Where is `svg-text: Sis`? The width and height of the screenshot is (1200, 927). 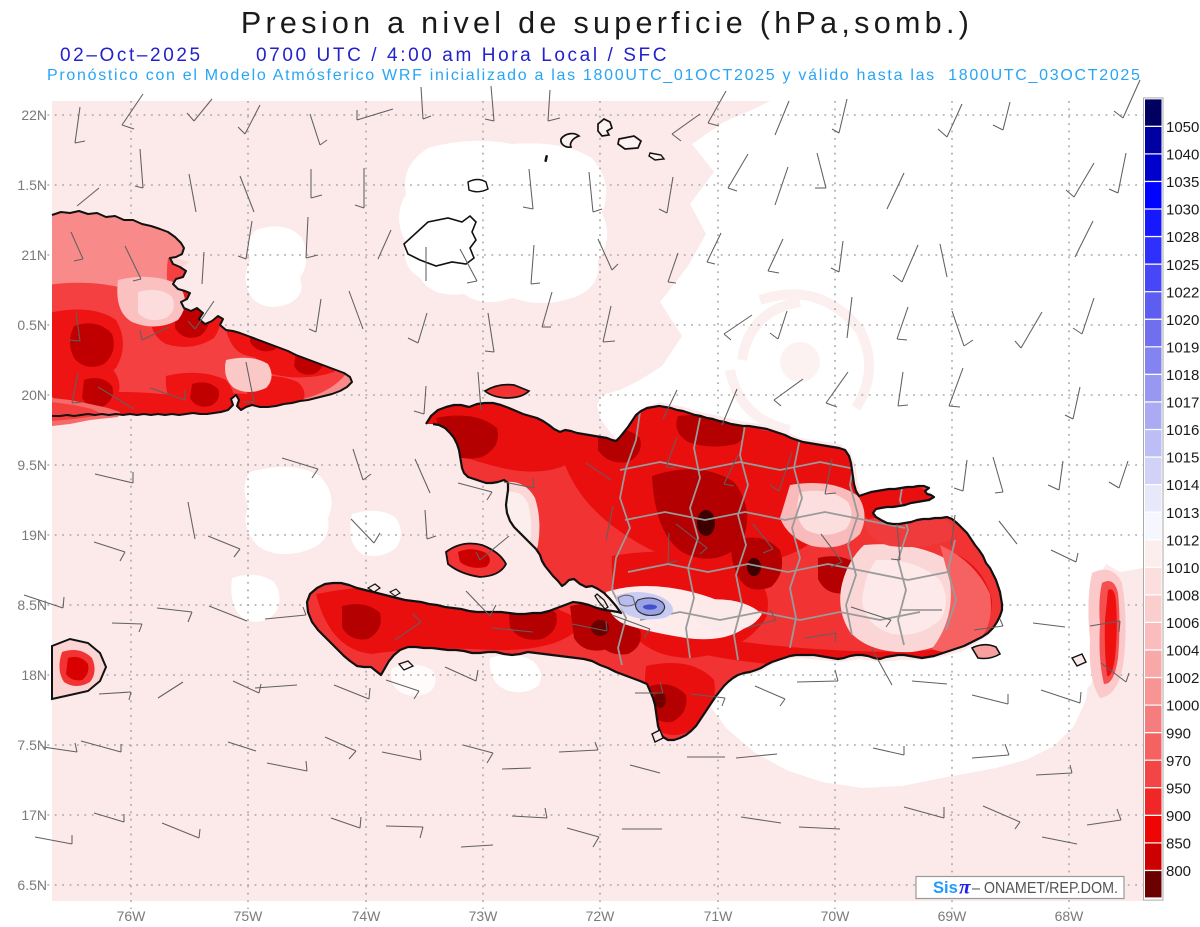
svg-text: Sis is located at coordinates (945, 888).